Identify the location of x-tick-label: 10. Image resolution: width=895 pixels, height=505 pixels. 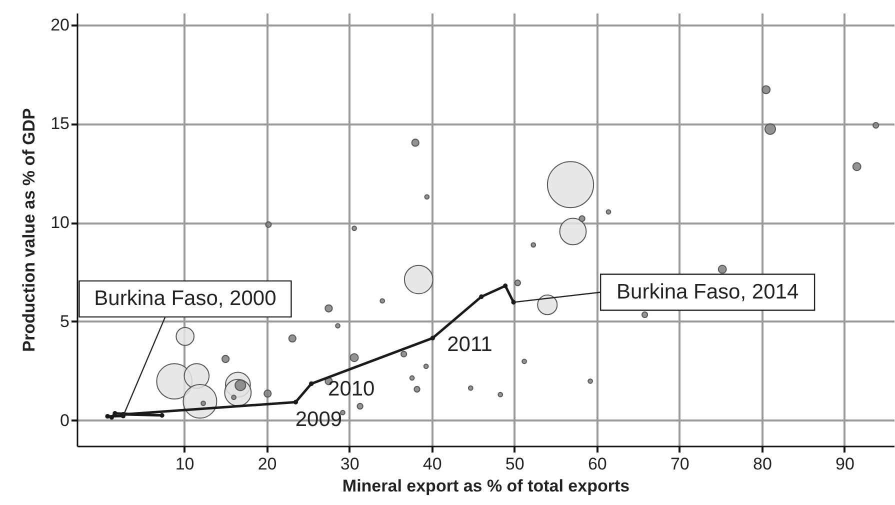
(184, 464).